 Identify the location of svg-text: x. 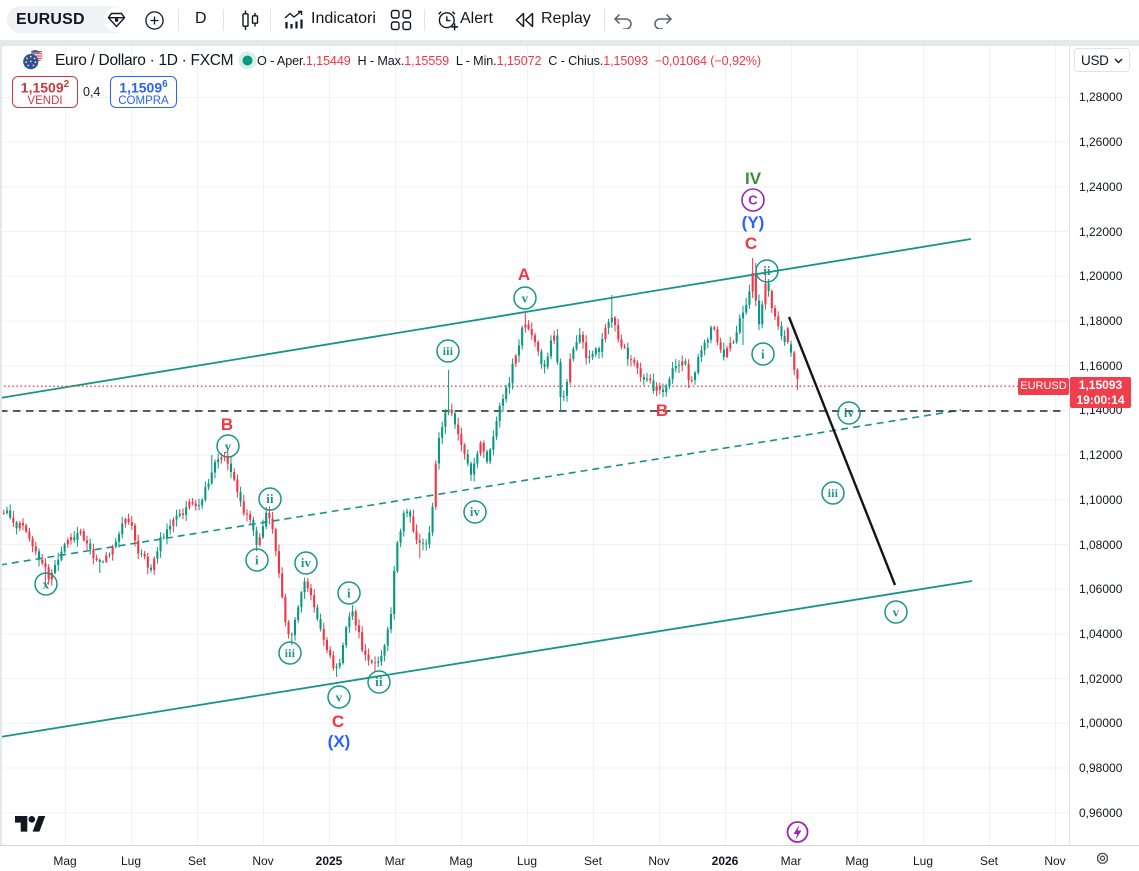
(46, 583).